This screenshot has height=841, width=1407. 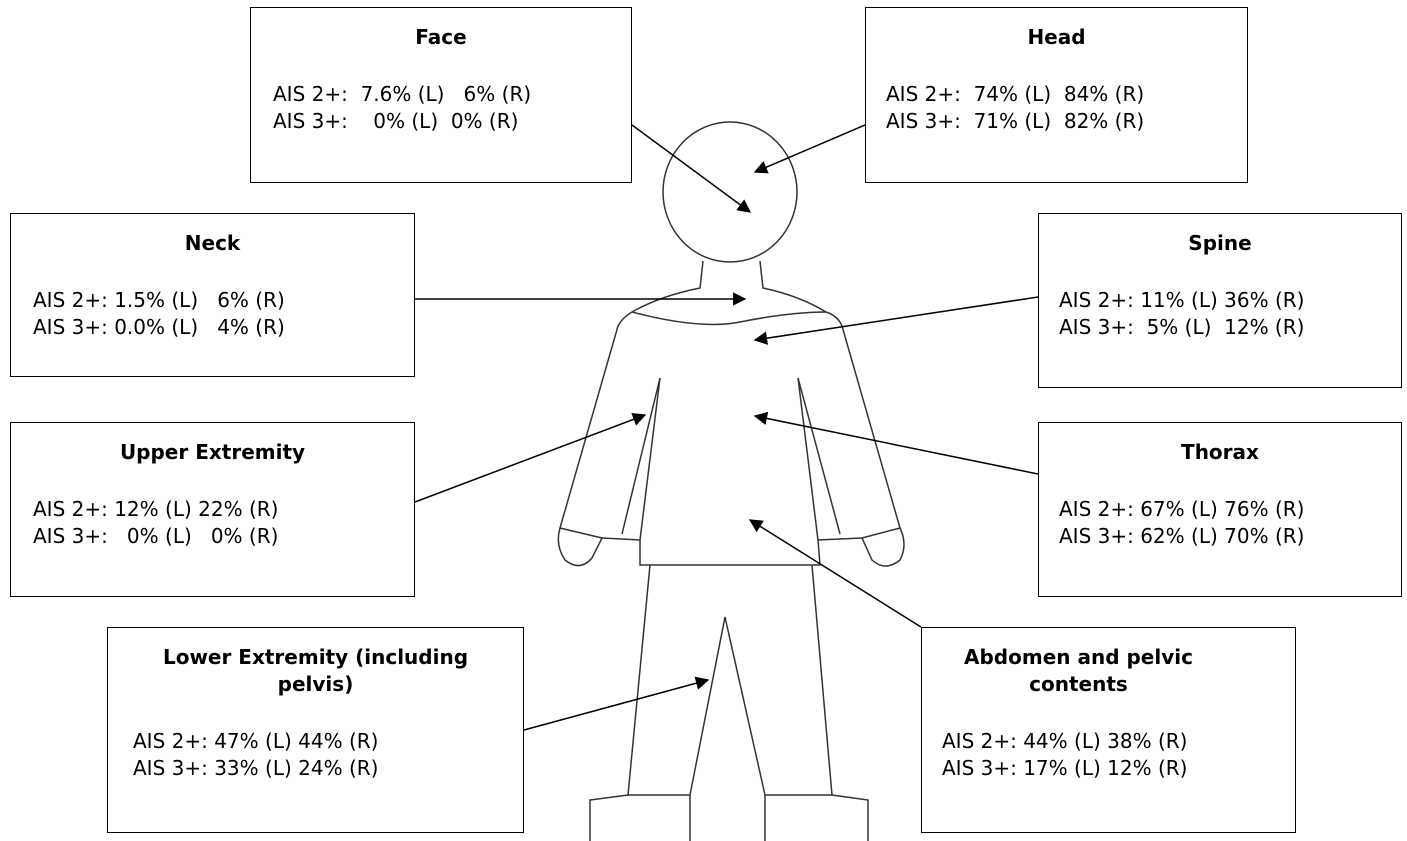 What do you see at coordinates (1056, 37) in the screenshot?
I see `box-title: Head` at bounding box center [1056, 37].